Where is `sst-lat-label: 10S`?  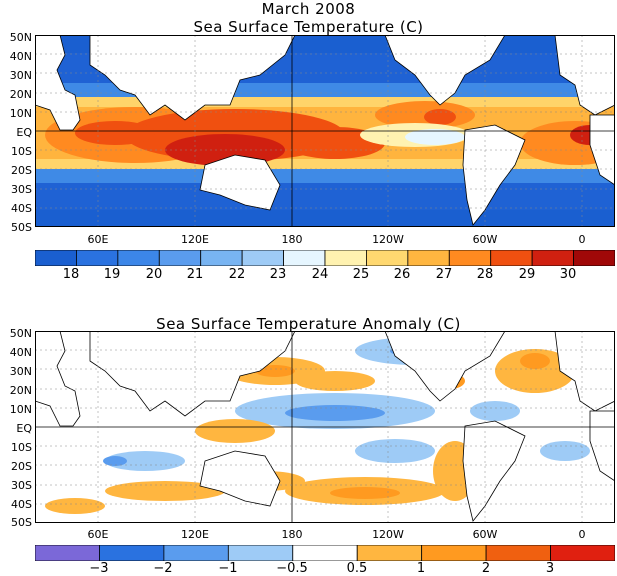 sst-lat-label: 10S is located at coordinates (21, 151).